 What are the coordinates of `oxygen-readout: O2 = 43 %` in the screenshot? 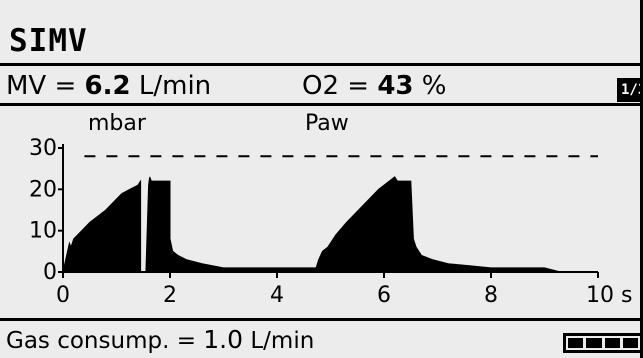 It's located at (374, 86).